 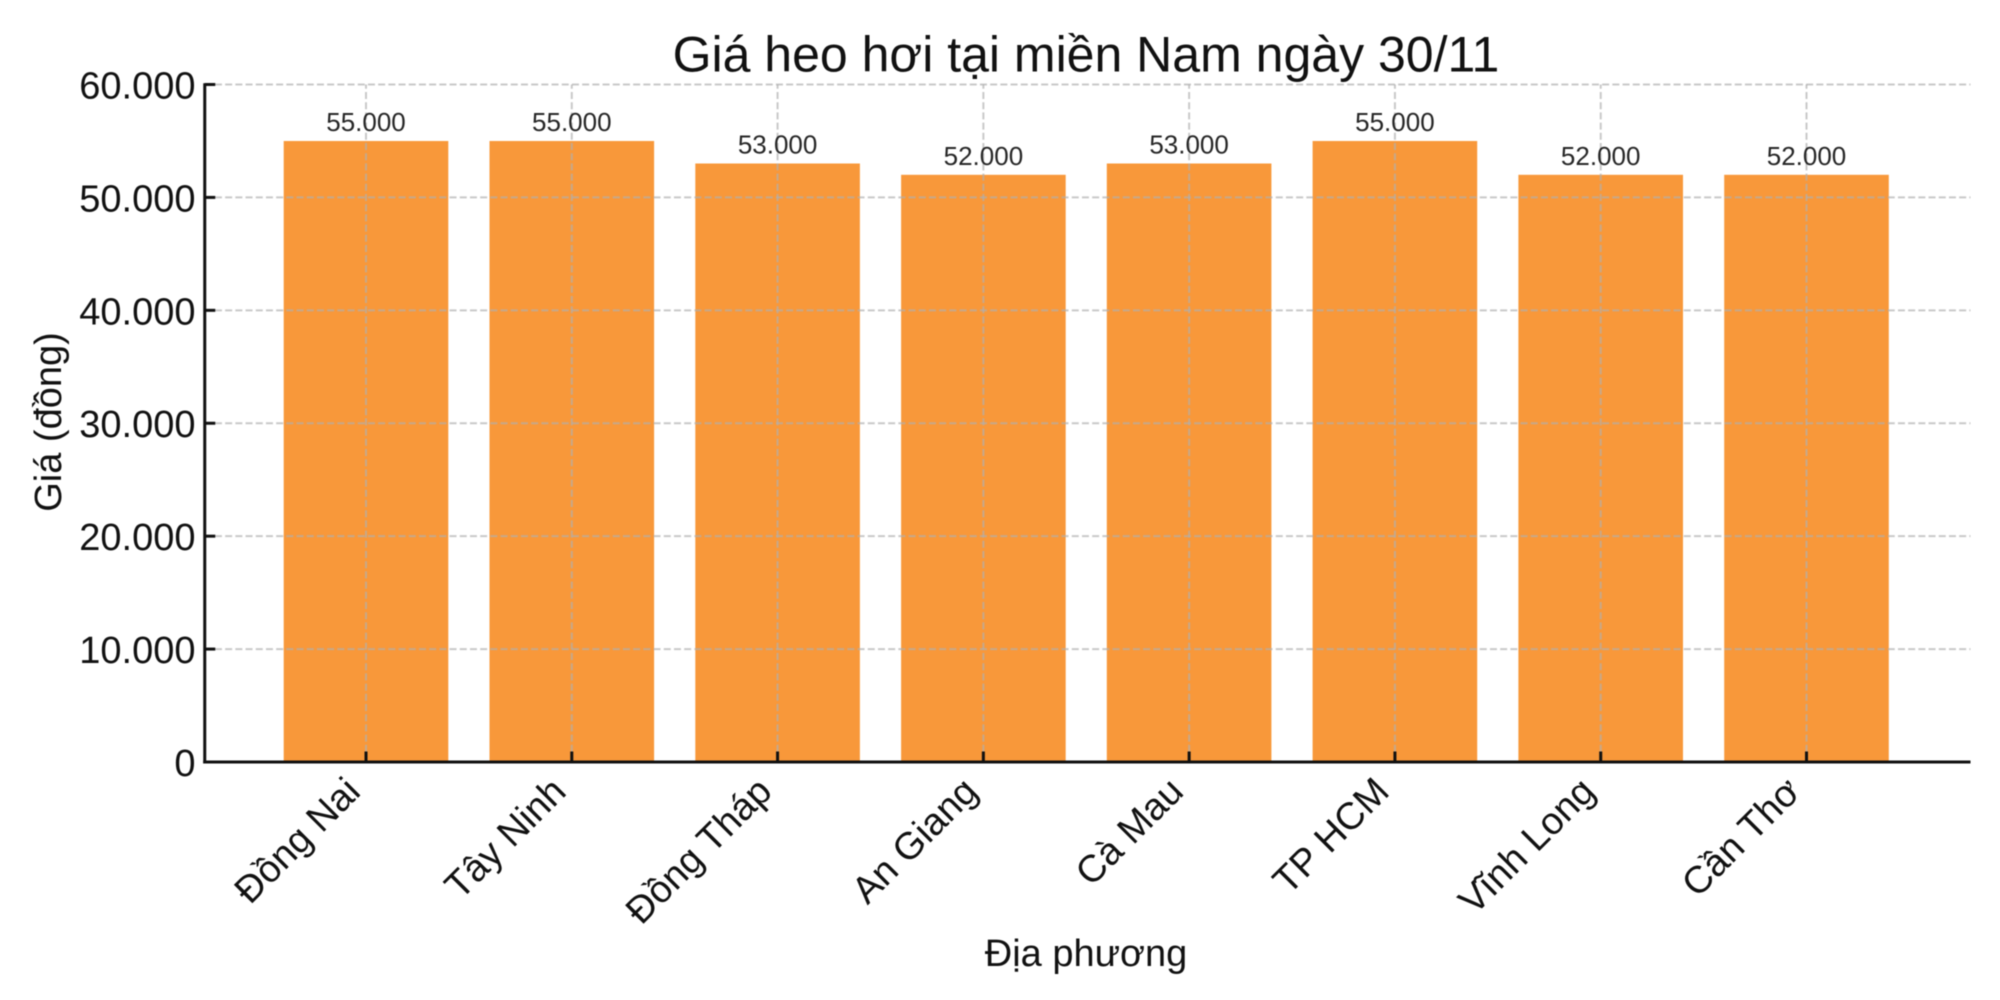 I want to click on svg-text: 30.000, so click(x=137, y=425).